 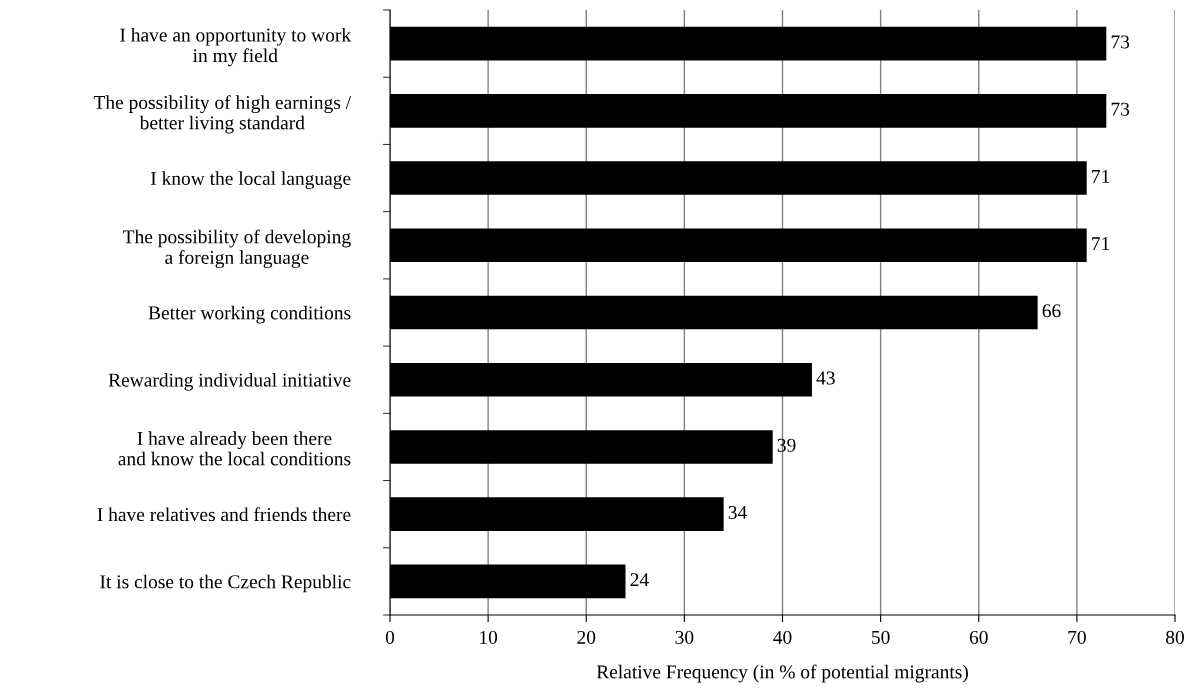 I want to click on y-tick-label: I know the local language, so click(x=250, y=180).